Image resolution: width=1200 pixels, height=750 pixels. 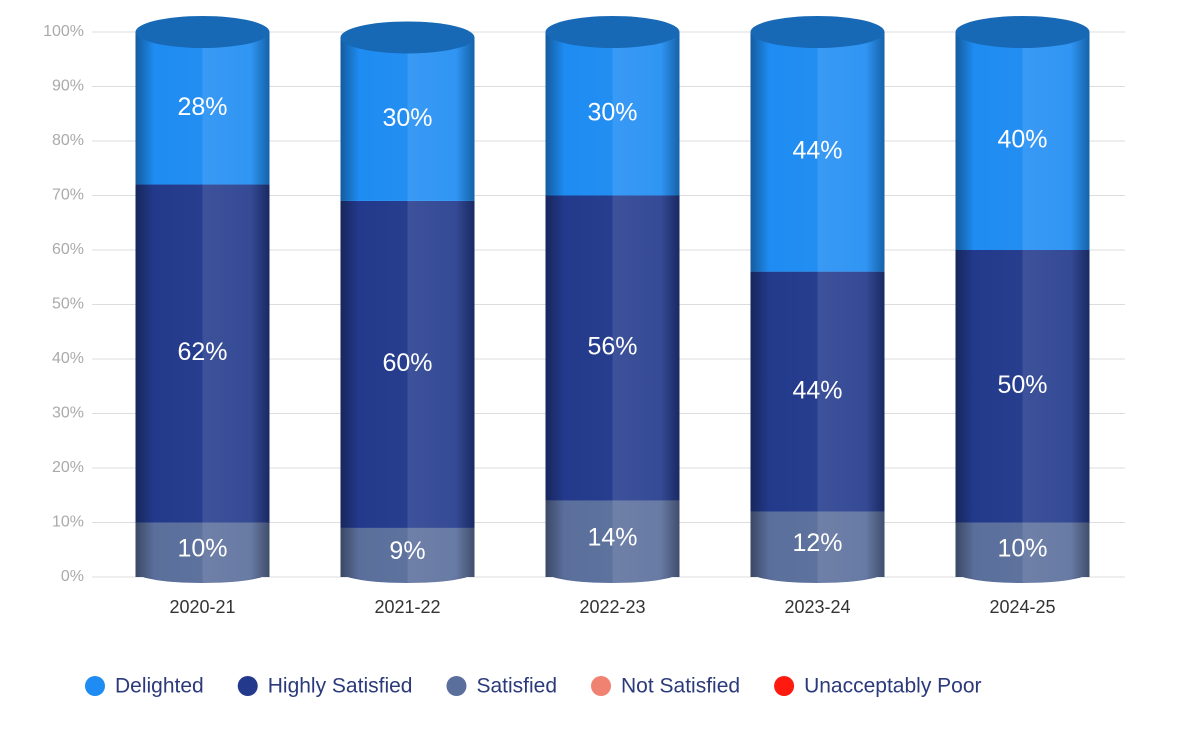 What do you see at coordinates (72, 576) in the screenshot?
I see `y-tick-label: 0%` at bounding box center [72, 576].